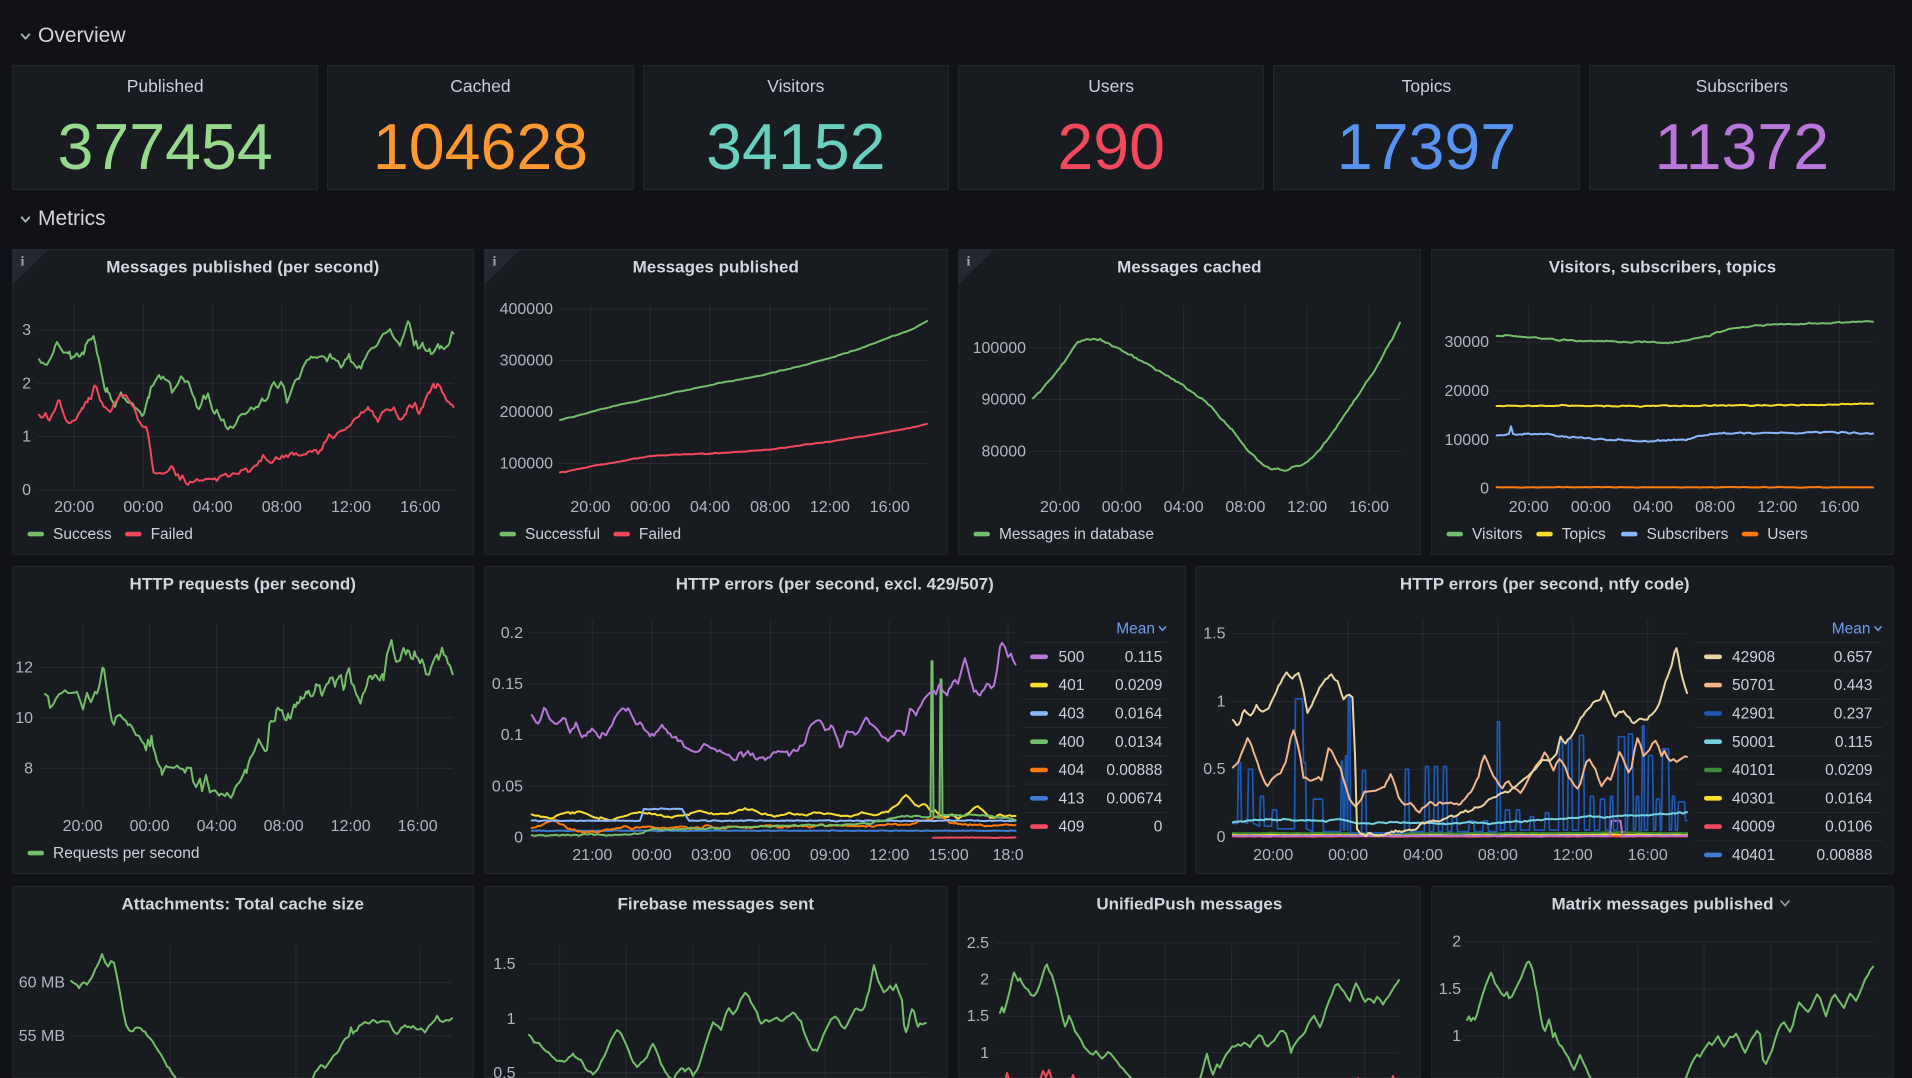 The width and height of the screenshot is (1912, 1078). What do you see at coordinates (1753, 714) in the screenshot?
I see `svg-text: 42901` at bounding box center [1753, 714].